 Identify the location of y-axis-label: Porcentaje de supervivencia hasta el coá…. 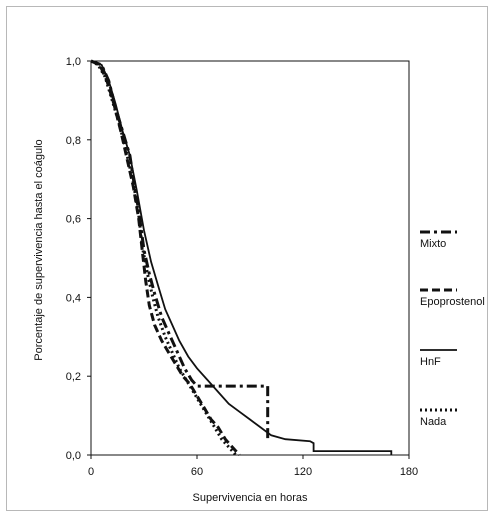
(39, 249).